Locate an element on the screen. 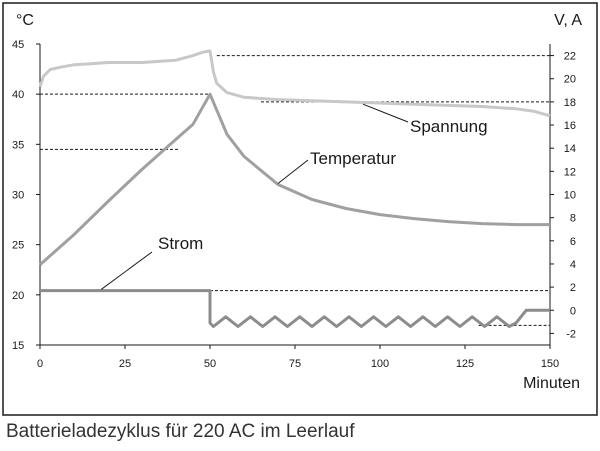 The image size is (600, 451). y-right-tick-label: 10 is located at coordinates (570, 196).